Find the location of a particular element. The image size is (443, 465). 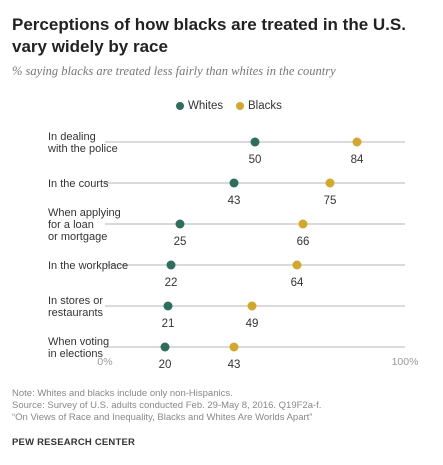

data-label-blacks: 84 is located at coordinates (357, 160).